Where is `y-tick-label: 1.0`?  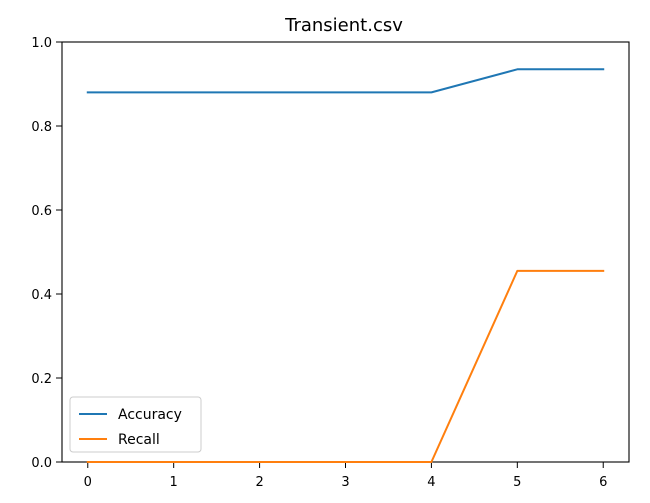
y-tick-label: 1.0 is located at coordinates (41, 43).